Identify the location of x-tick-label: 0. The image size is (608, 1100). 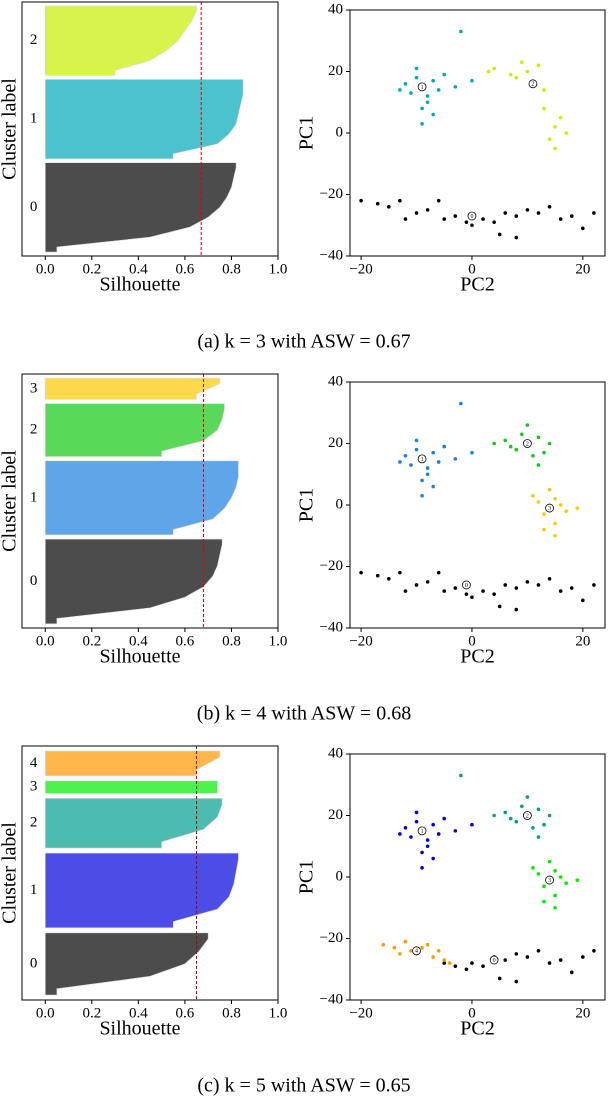
(472, 1013).